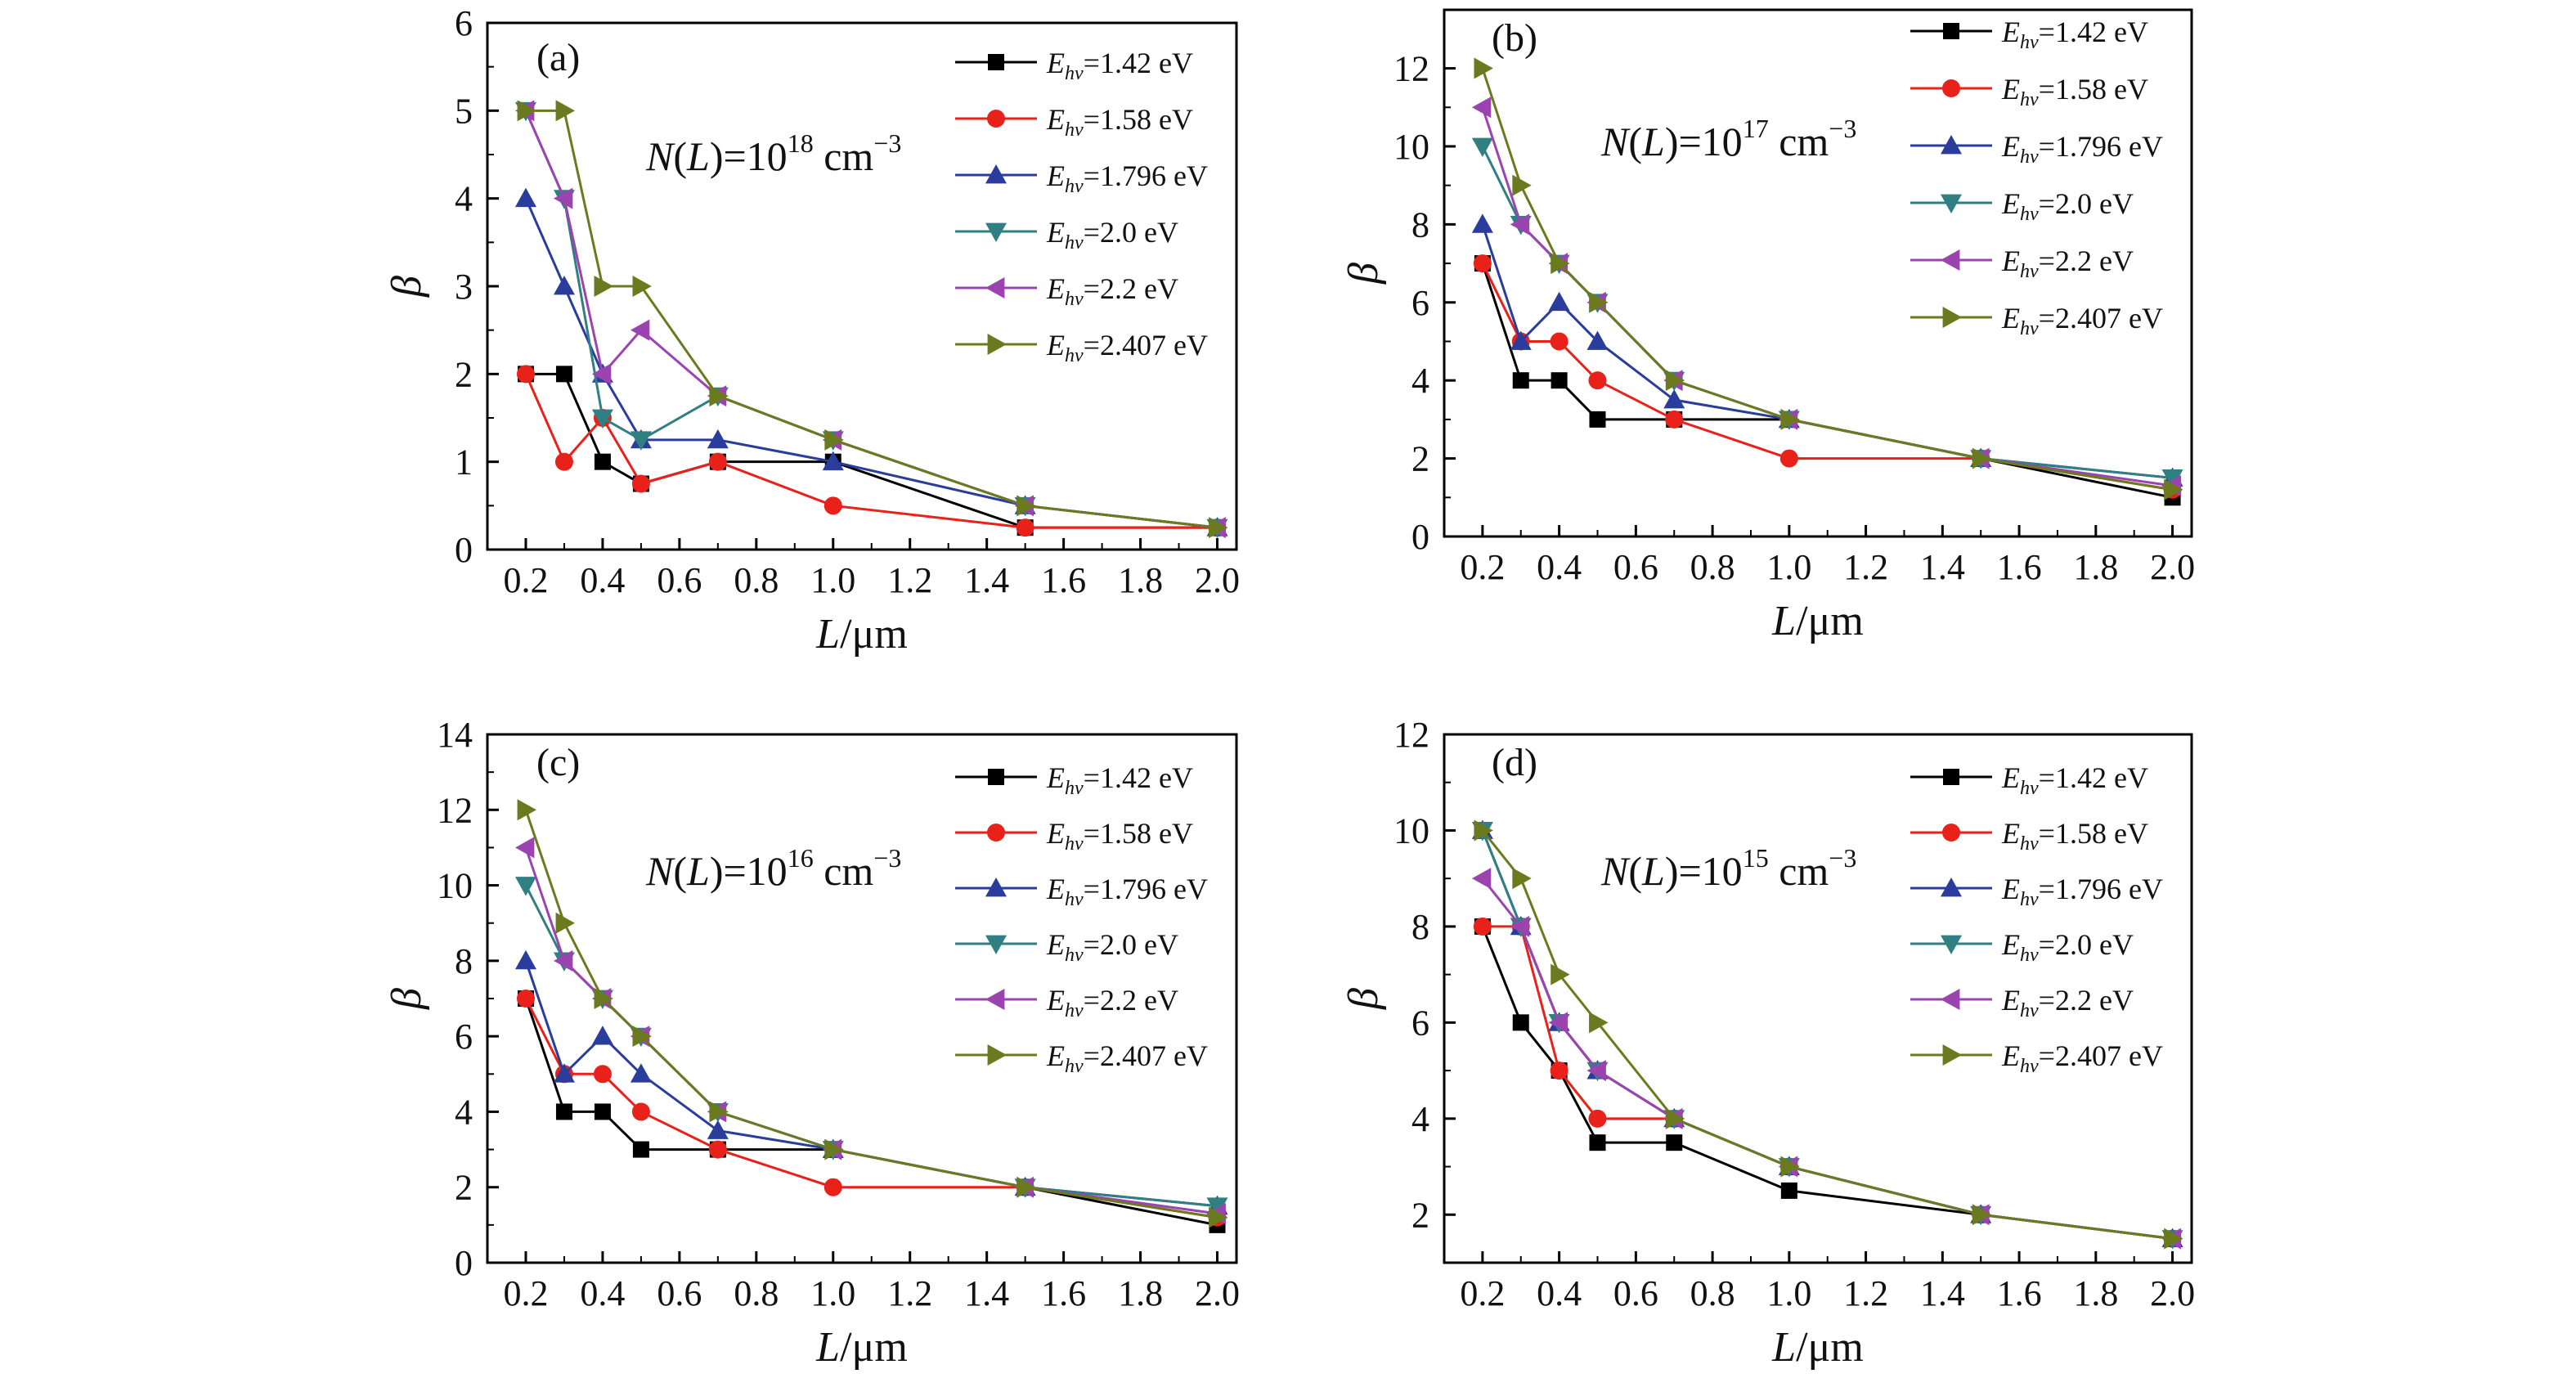  Describe the element at coordinates (2082, 149) in the screenshot. I see `legend-label: Ehv=1.796 eV` at that location.